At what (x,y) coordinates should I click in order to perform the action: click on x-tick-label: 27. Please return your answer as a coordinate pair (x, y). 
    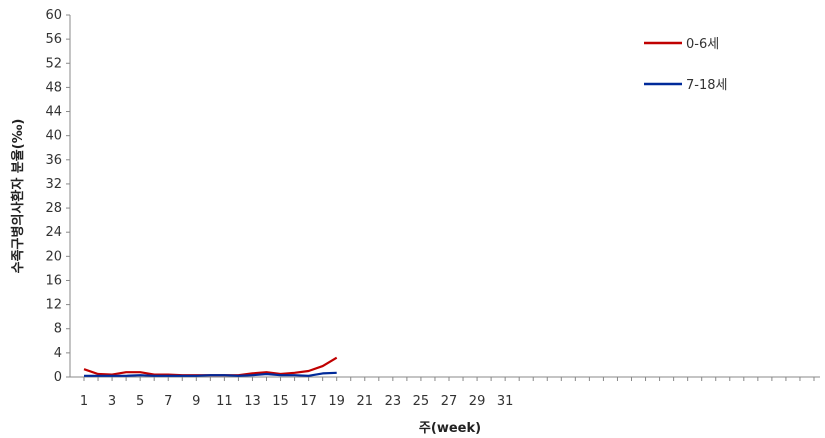
    Looking at the image, I should click on (449, 401).